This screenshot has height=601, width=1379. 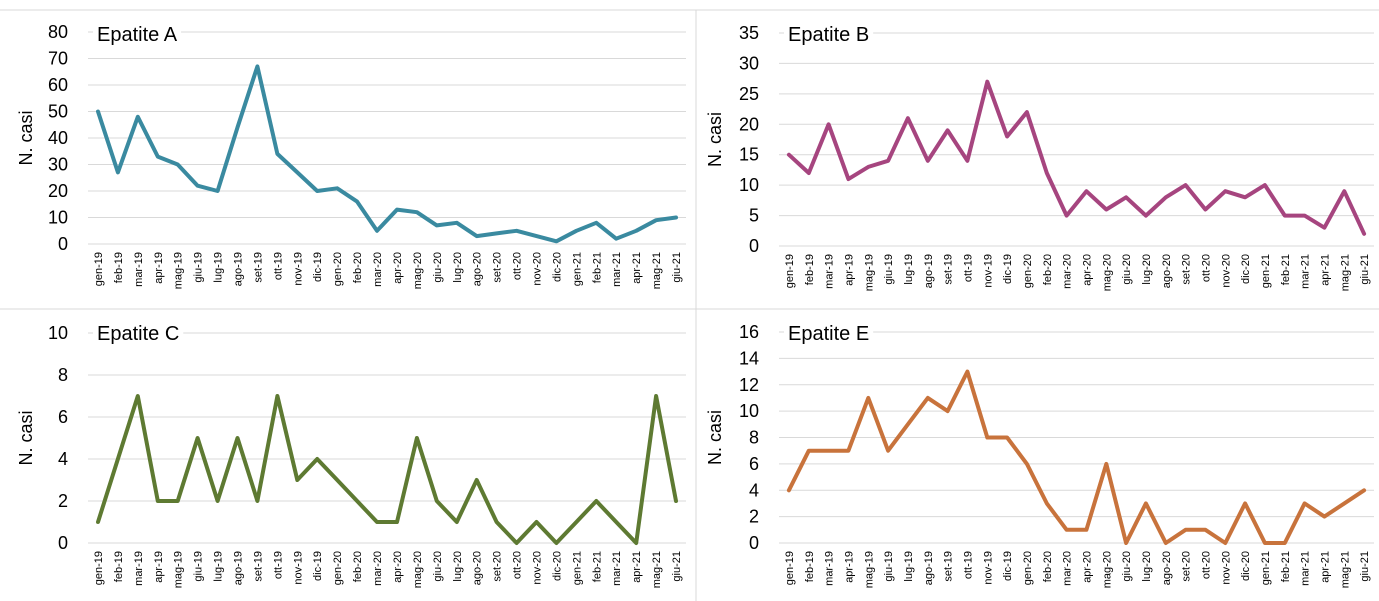 What do you see at coordinates (58, 333) in the screenshot?
I see `y-tick-label-c: 10` at bounding box center [58, 333].